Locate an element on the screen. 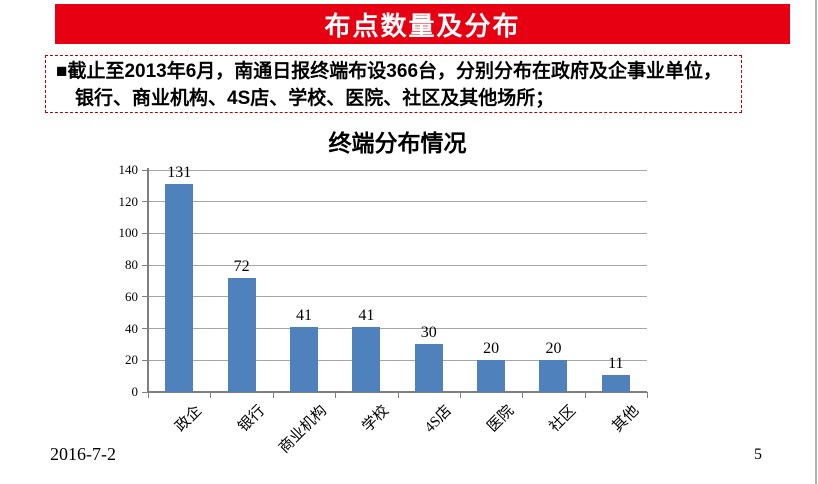 The image size is (818, 484). intro-text-line-1: ■截止至2013年6月，南通日报终端布设366台，分别分布在政府及企事业单位， is located at coordinates (389, 71).